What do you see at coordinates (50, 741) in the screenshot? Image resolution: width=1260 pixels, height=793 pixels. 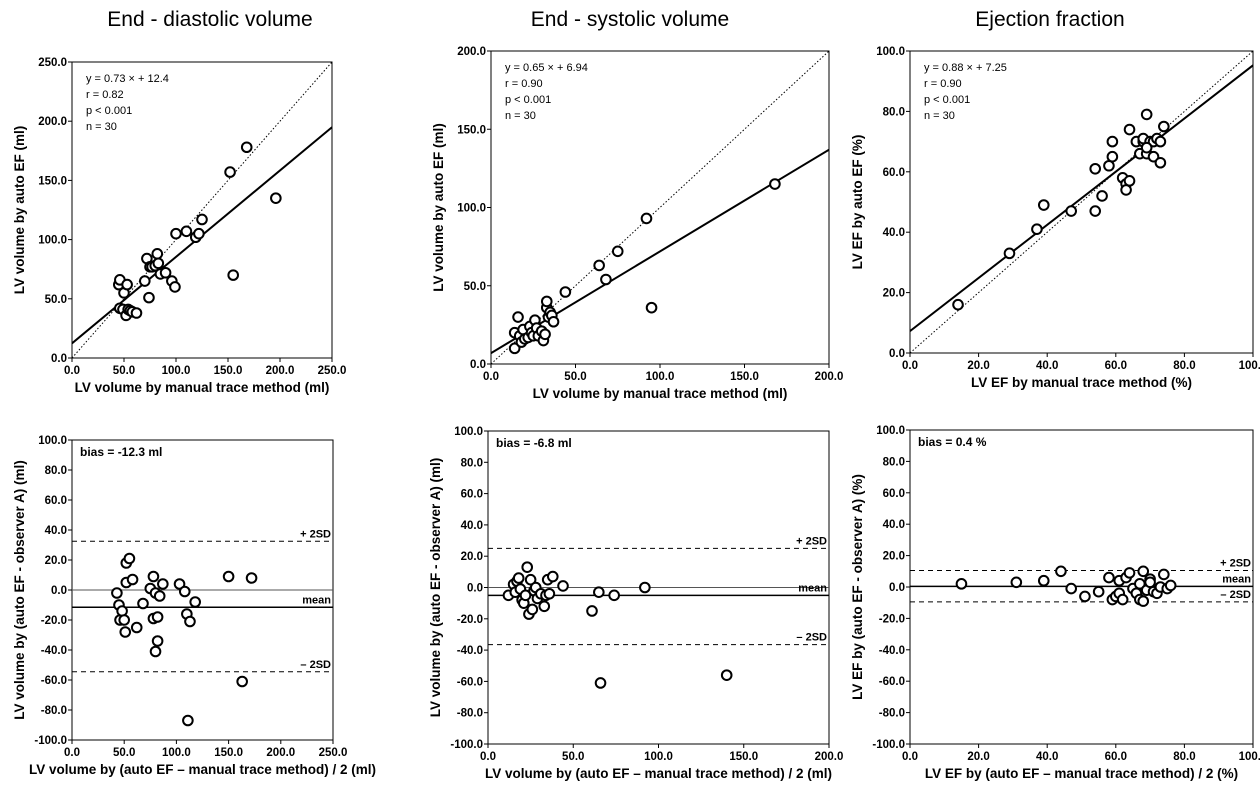 I see `y-tick-label: -100.0` at bounding box center [50, 741].